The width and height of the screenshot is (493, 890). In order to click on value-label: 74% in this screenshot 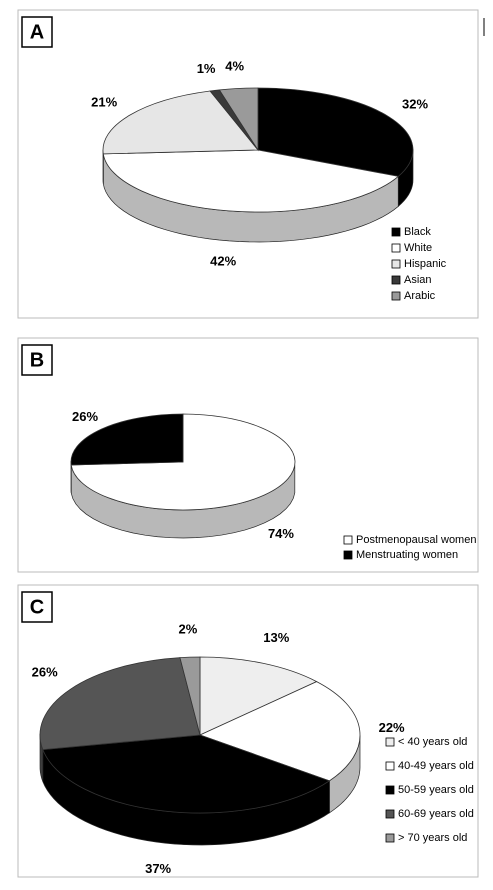, I will do `click(281, 533)`.